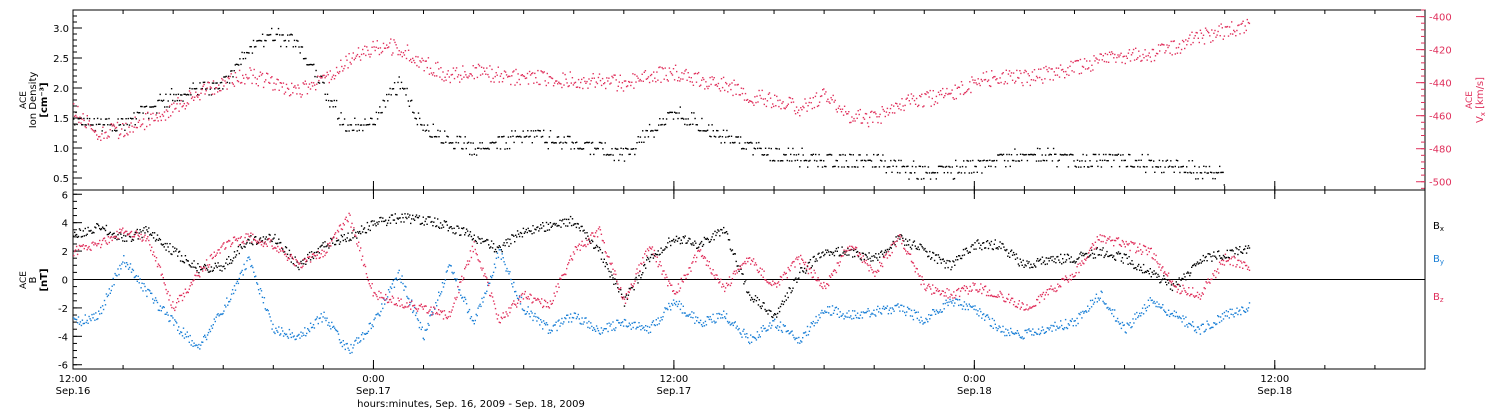 Image resolution: width=1500 pixels, height=410 pixels. What do you see at coordinates (1436, 259) in the screenshot?
I see `legend-by-symbol: B` at bounding box center [1436, 259].